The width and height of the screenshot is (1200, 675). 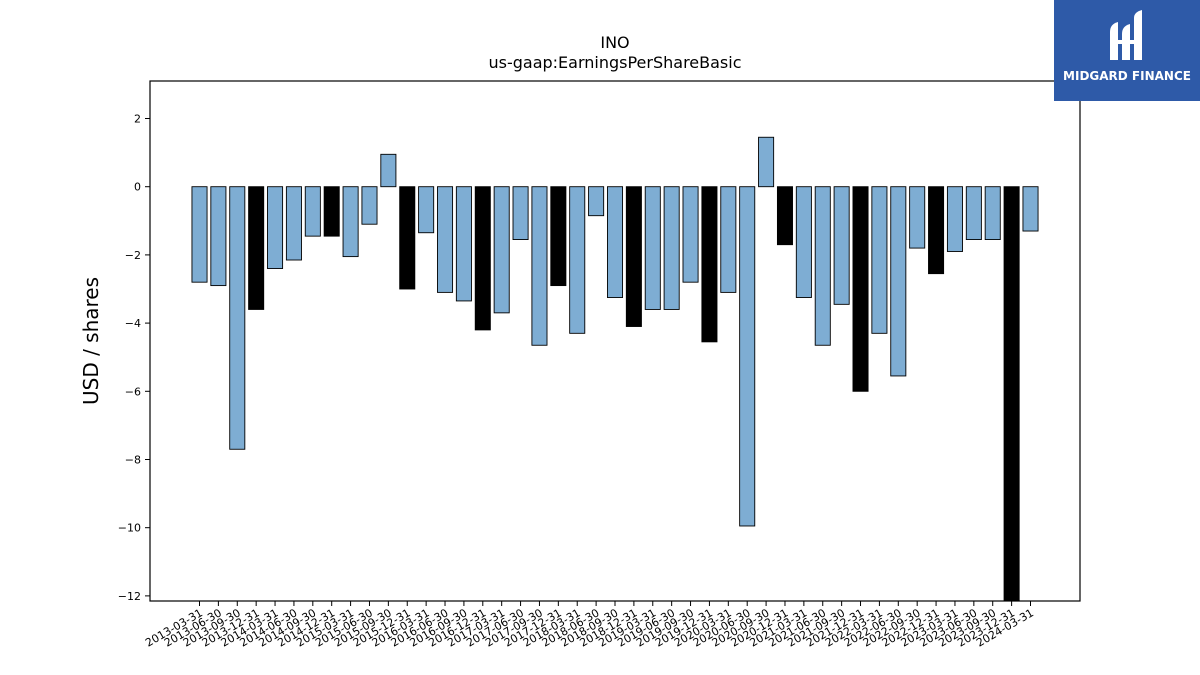 What do you see at coordinates (133, 391) in the screenshot?
I see `y-tick-label: −6` at bounding box center [133, 391].